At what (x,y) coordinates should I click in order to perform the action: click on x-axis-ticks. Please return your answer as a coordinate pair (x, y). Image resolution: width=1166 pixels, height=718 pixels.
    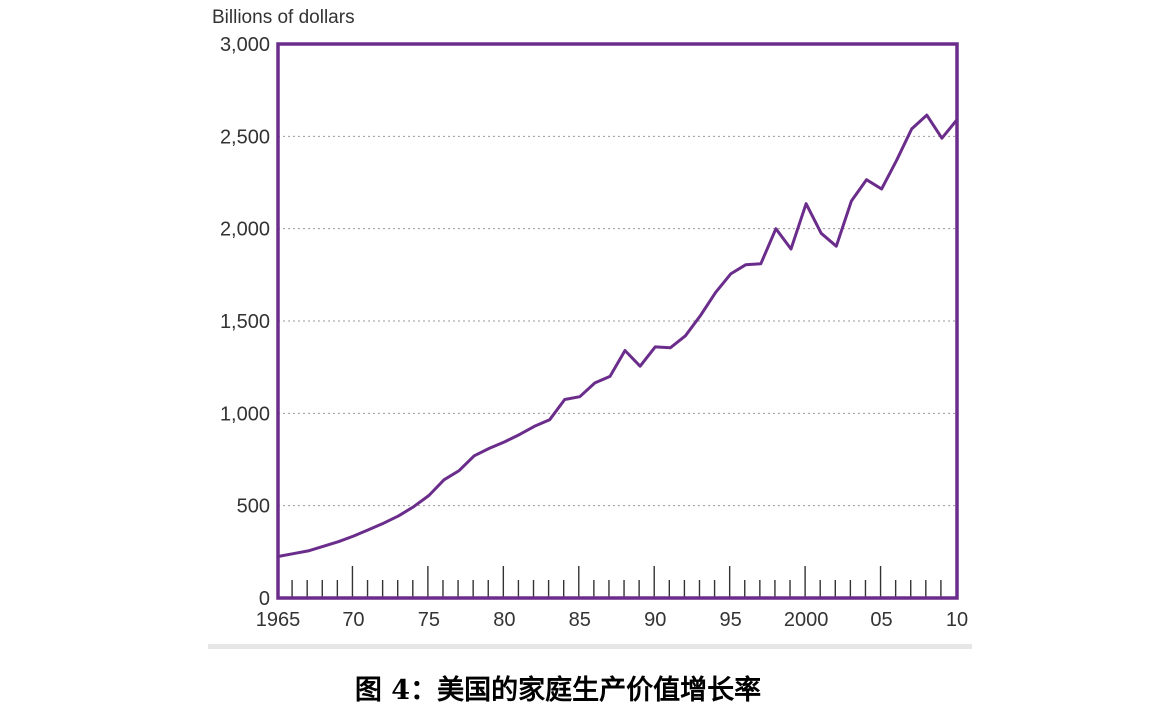
    Looking at the image, I should click on (616, 582).